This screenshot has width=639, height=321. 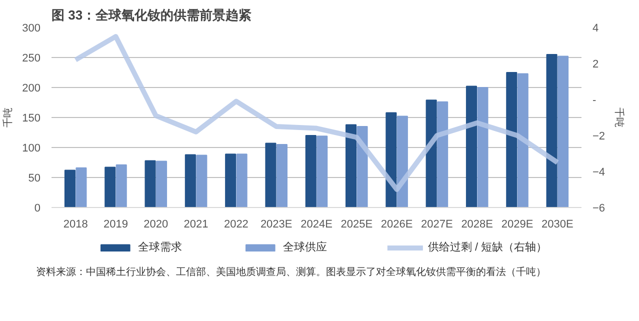 I want to click on x-tick-label: 2019, so click(x=116, y=224).